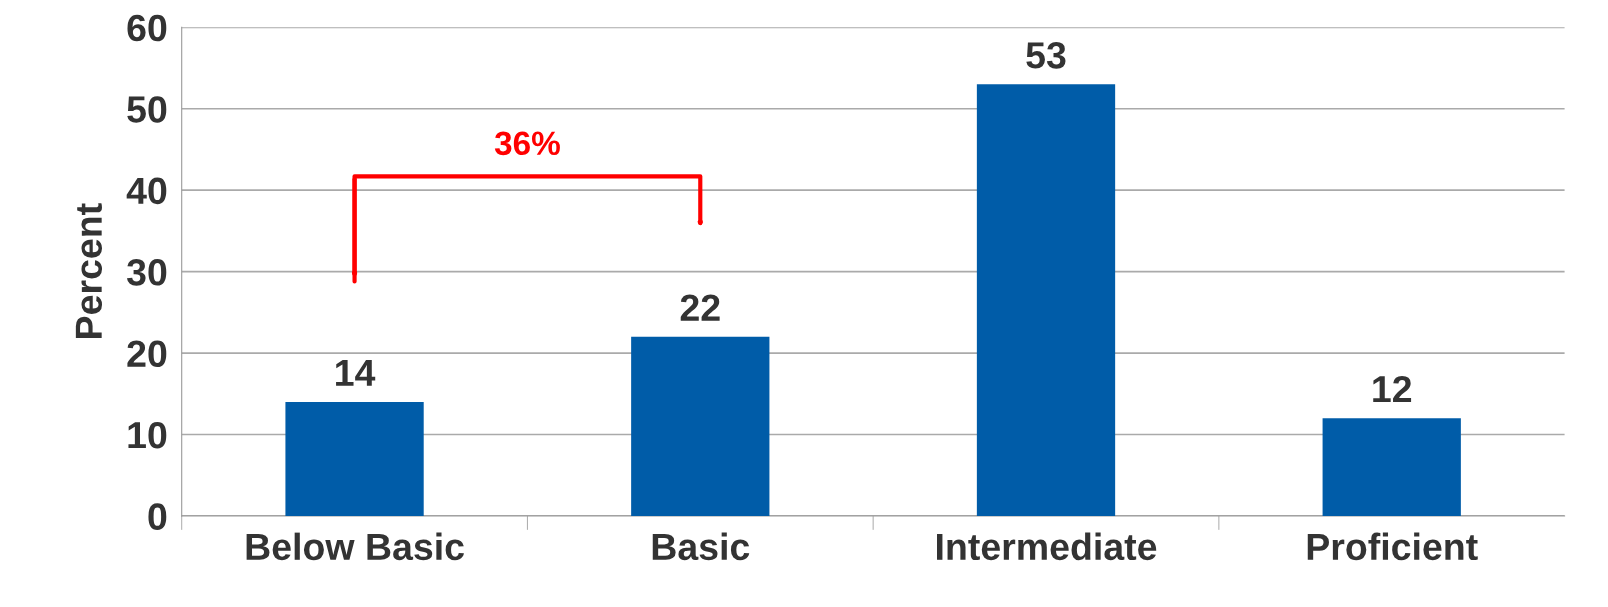  What do you see at coordinates (89, 270) in the screenshot?
I see `y-axis-title: Percent` at bounding box center [89, 270].